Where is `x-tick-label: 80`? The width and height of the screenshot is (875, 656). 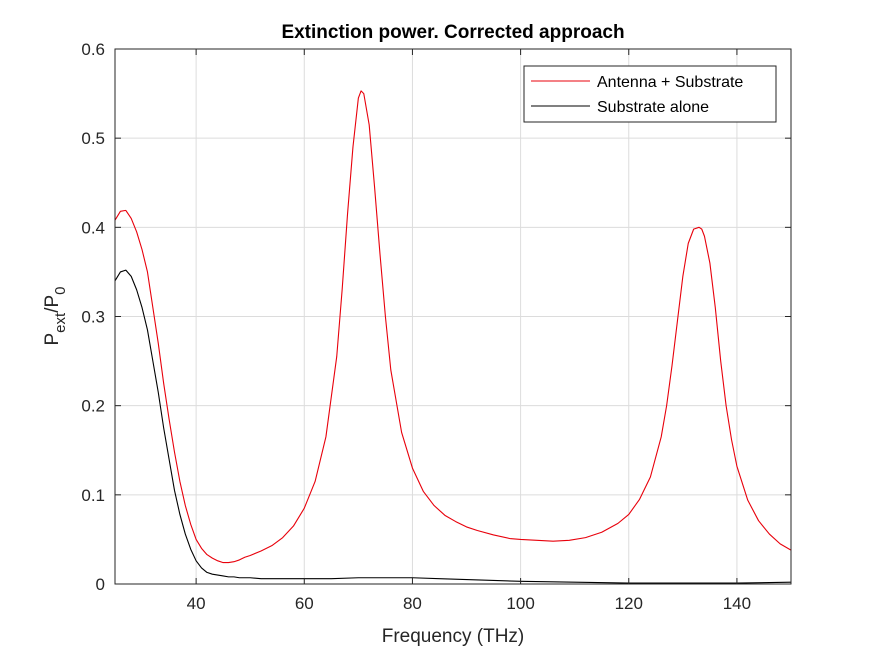
x-tick-label: 80 is located at coordinates (412, 603).